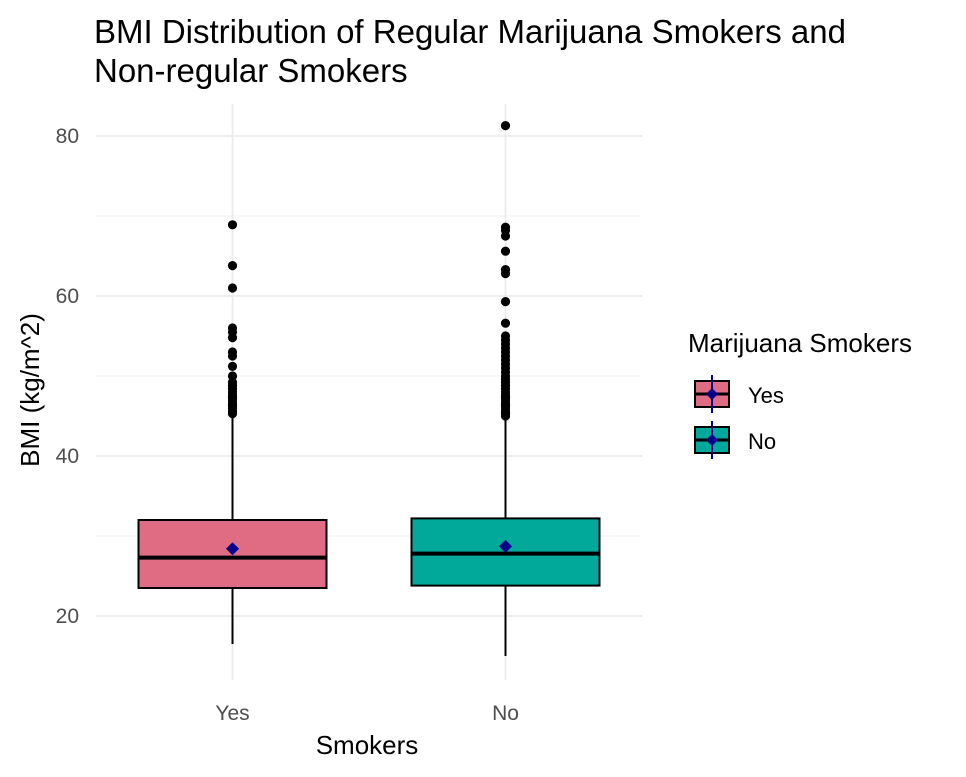 This screenshot has height=777, width=966. What do you see at coordinates (505, 388) in the screenshot?
I see `box-no` at bounding box center [505, 388].